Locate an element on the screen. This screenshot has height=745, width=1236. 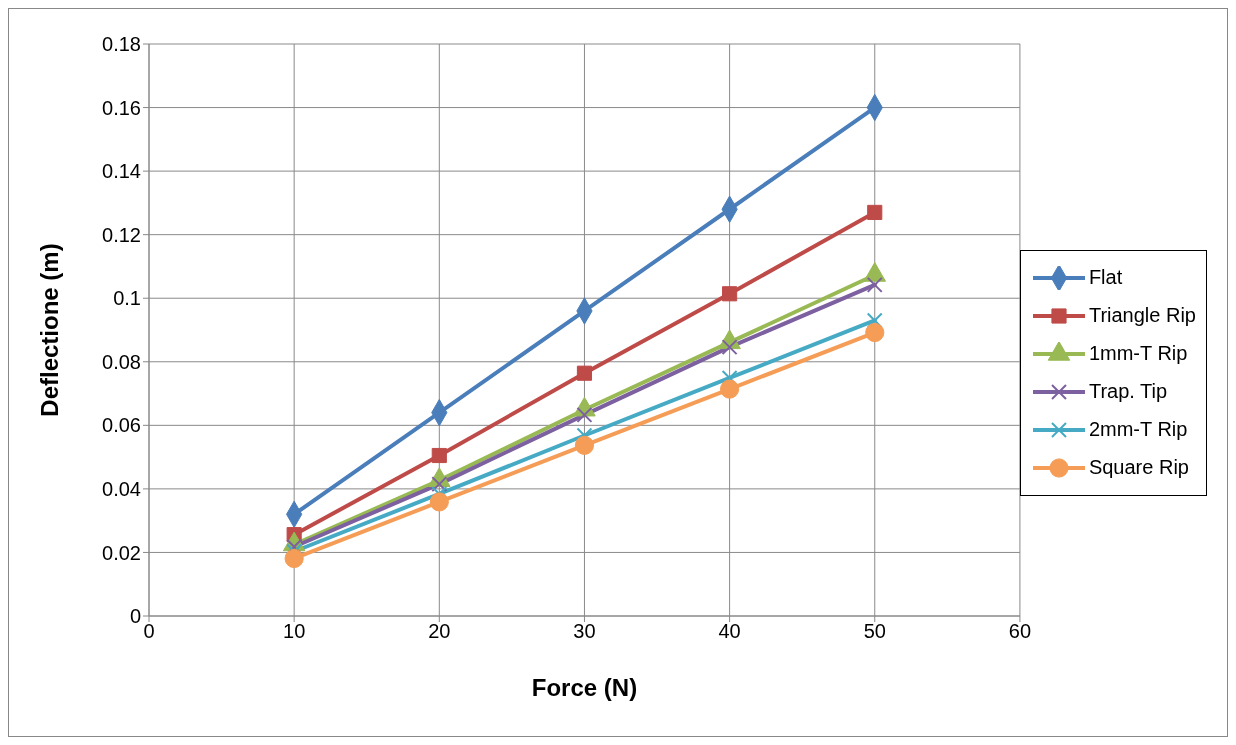
y-tick-label: 0.08 is located at coordinates (121, 361).